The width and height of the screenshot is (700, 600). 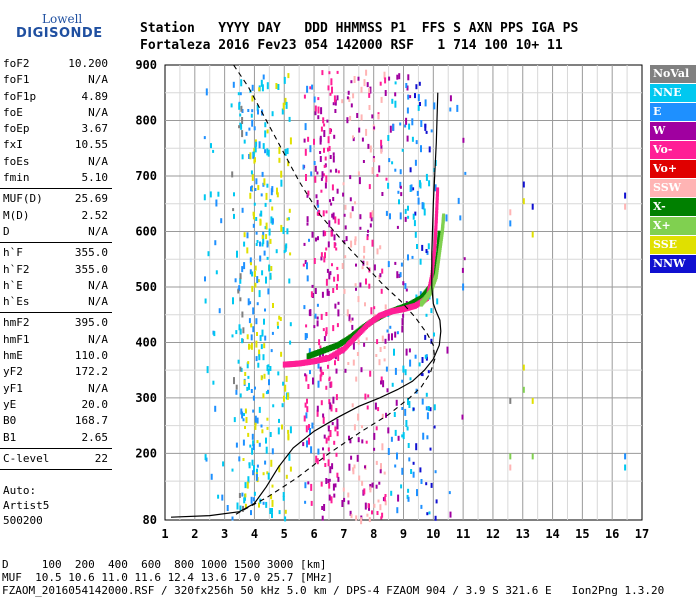 What do you see at coordinates (16, 161) in the screenshot?
I see `param-name: foEs` at bounding box center [16, 161].